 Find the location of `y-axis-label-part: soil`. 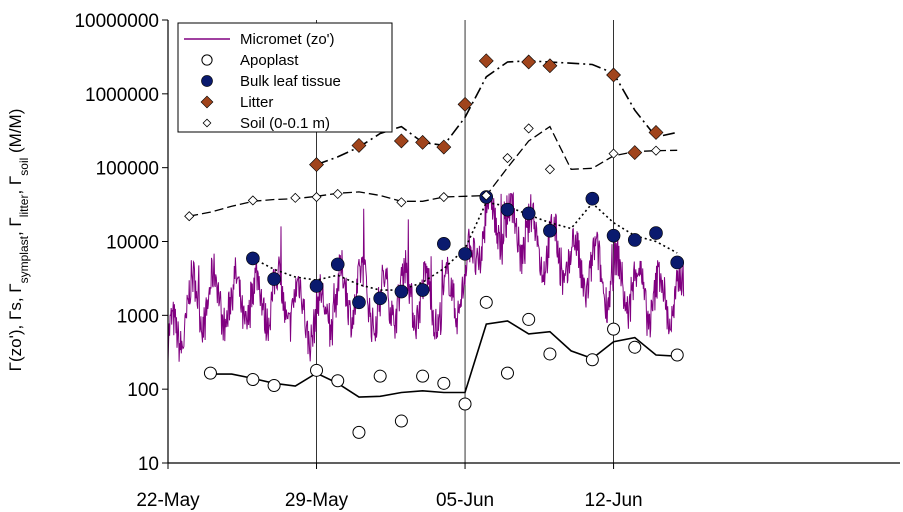

y-axis-label-part: soil is located at coordinates (24, 167).